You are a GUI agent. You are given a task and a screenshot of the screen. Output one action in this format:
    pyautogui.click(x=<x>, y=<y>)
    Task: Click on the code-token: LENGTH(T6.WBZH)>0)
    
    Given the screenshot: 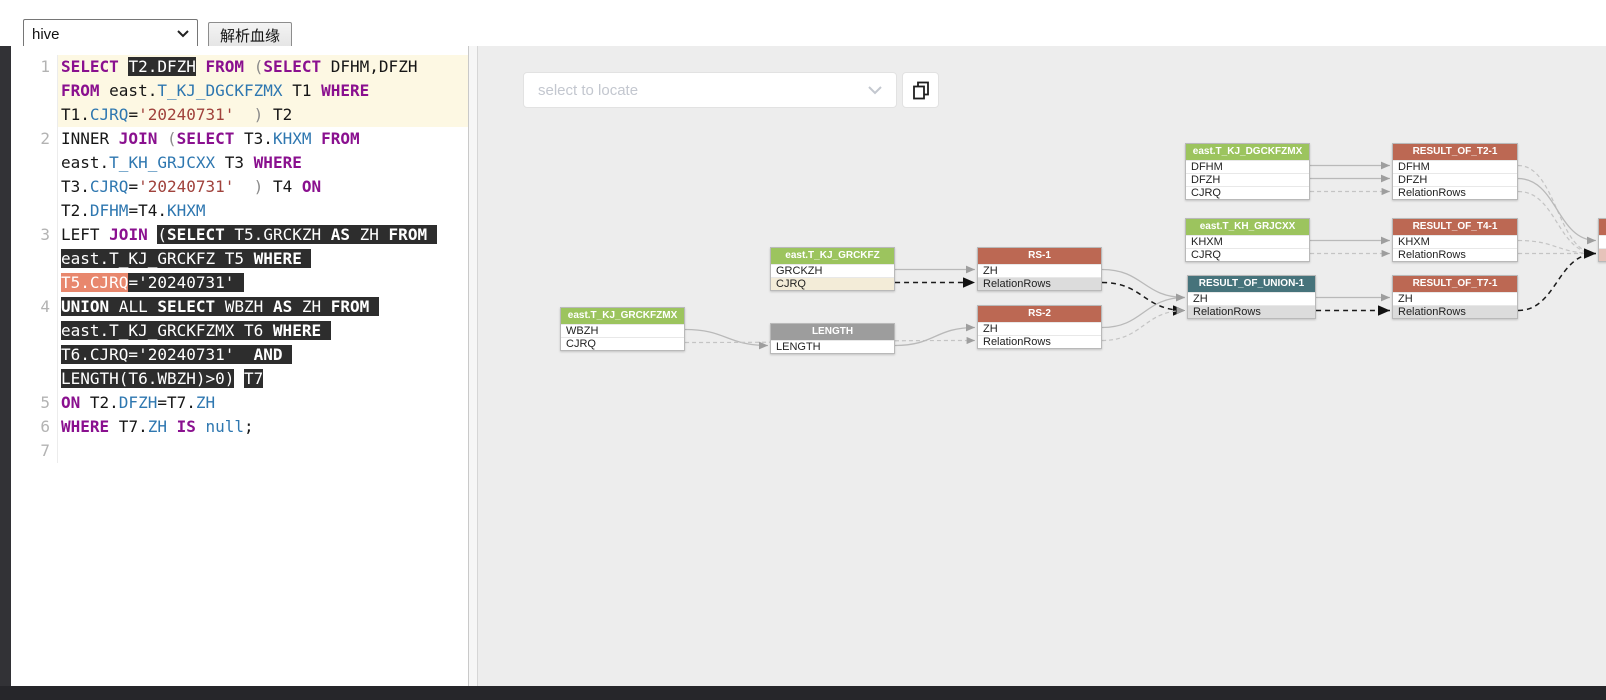 What is the action you would take?
    pyautogui.click(x=148, y=378)
    